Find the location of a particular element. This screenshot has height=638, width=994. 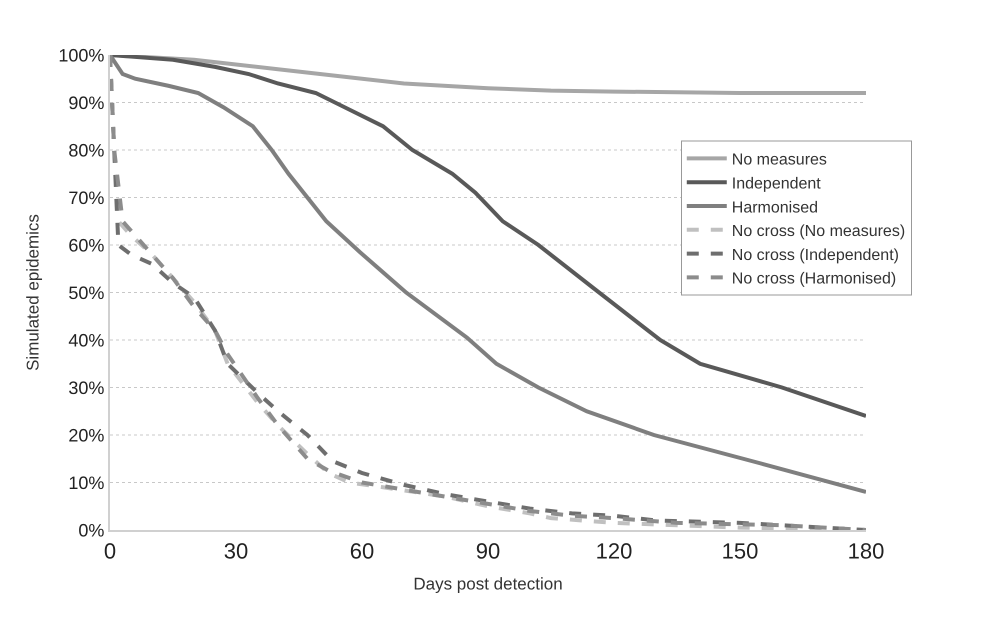

y-axis-title: Simulated epidemics is located at coordinates (32, 292).